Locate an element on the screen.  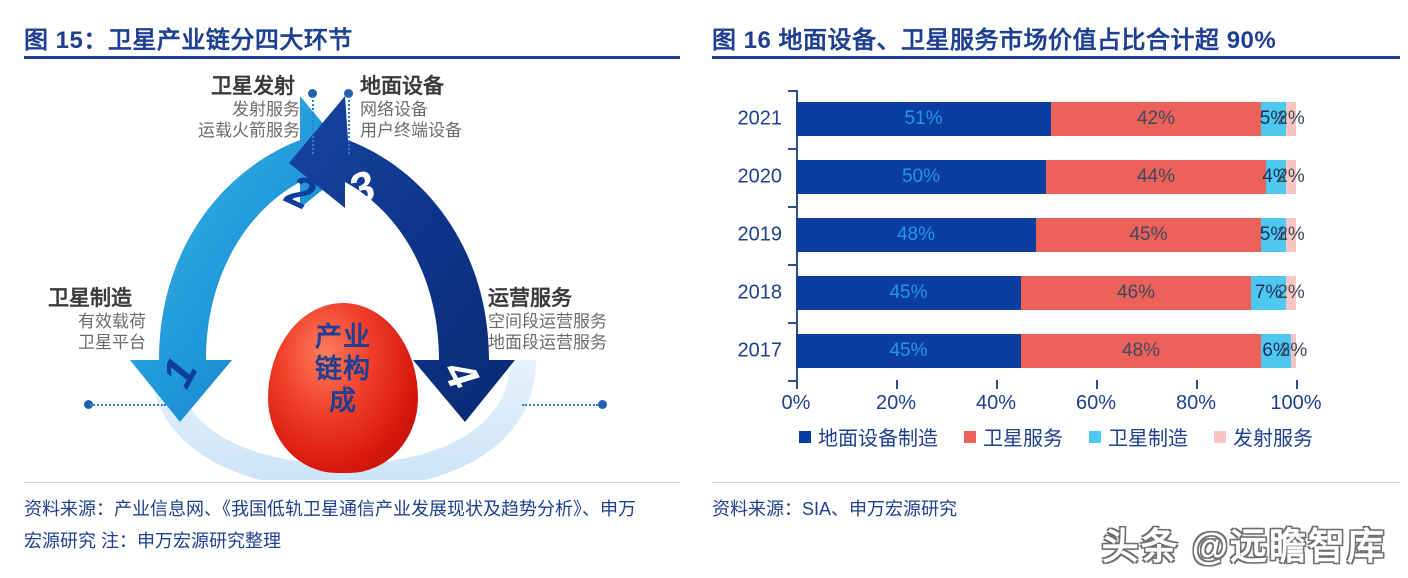
node-sub-line: 地面段运营服务 is located at coordinates (547, 342).